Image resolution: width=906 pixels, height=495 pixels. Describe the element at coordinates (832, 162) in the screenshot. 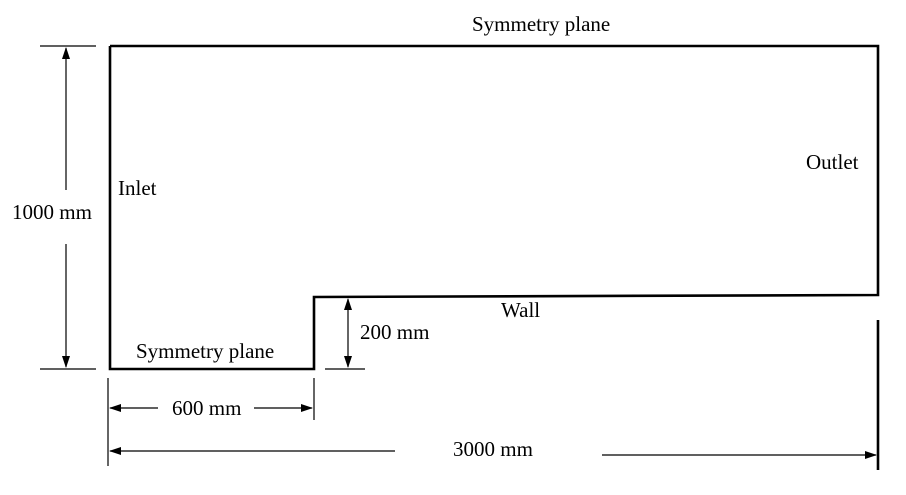

I see `outlet-label: Outlet` at that location.